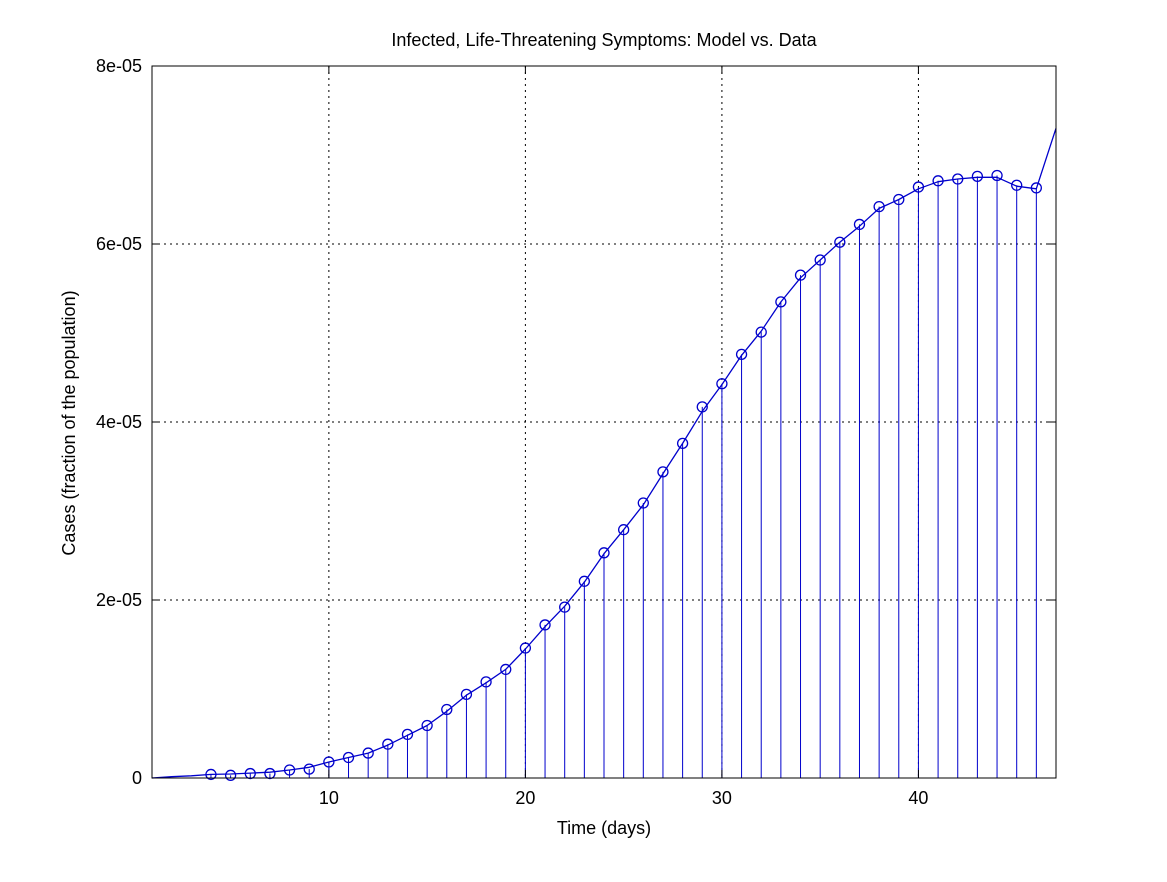  I want to click on x-tick-label: 40, so click(918, 798).